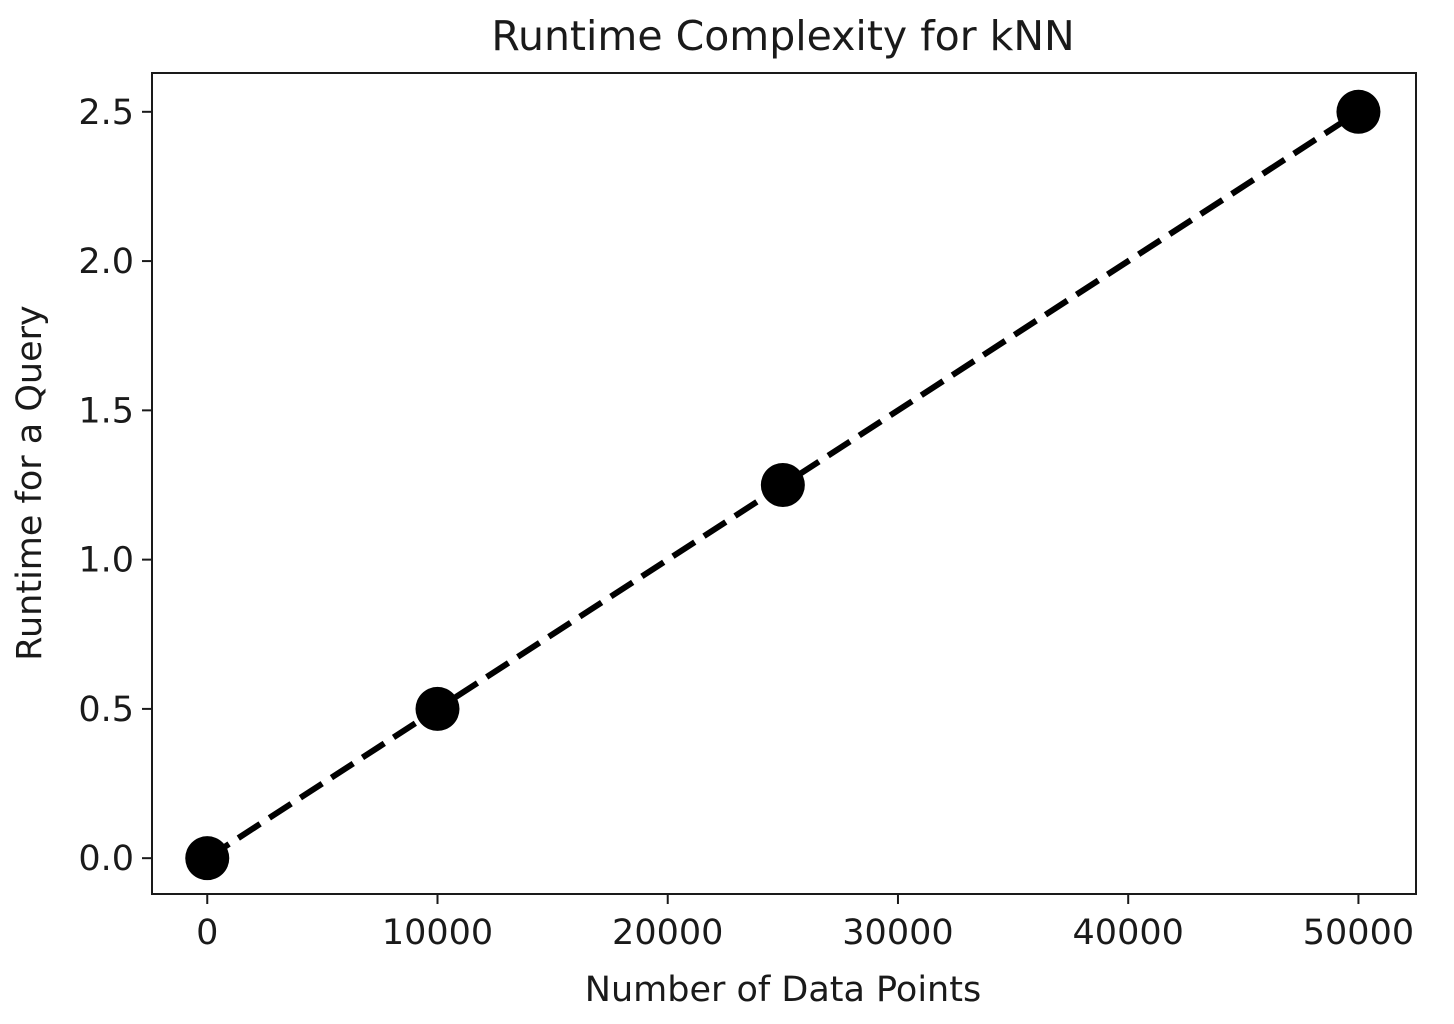 Image resolution: width=1454 pixels, height=1024 pixels. What do you see at coordinates (106, 710) in the screenshot?
I see `y-tick-label: 0.5` at bounding box center [106, 710].